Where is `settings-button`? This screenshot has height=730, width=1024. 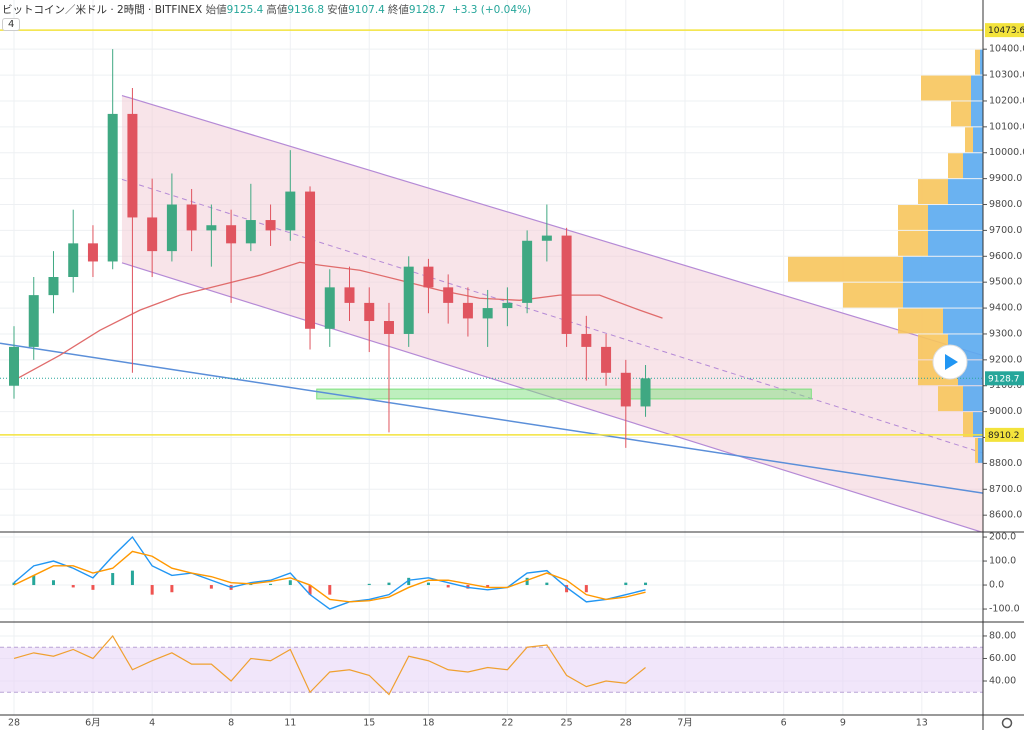
settings-button is located at coordinates (1007, 723).